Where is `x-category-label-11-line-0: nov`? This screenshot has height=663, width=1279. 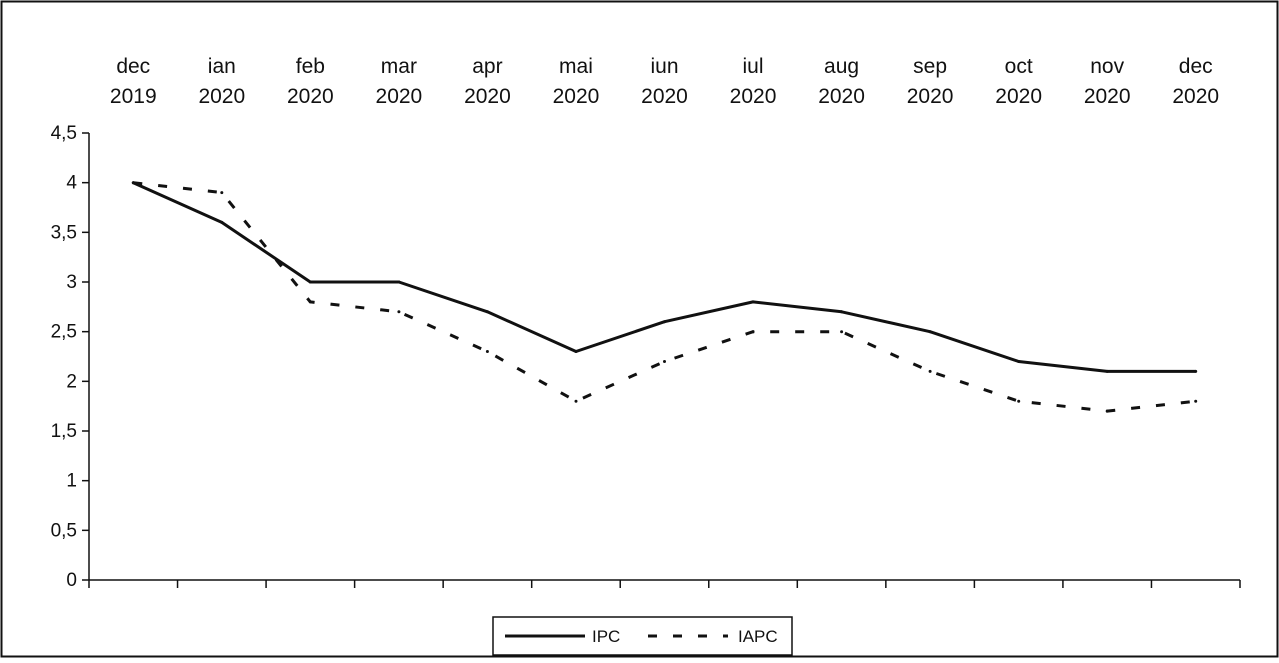 x-category-label-11-line-0: nov is located at coordinates (1107, 66).